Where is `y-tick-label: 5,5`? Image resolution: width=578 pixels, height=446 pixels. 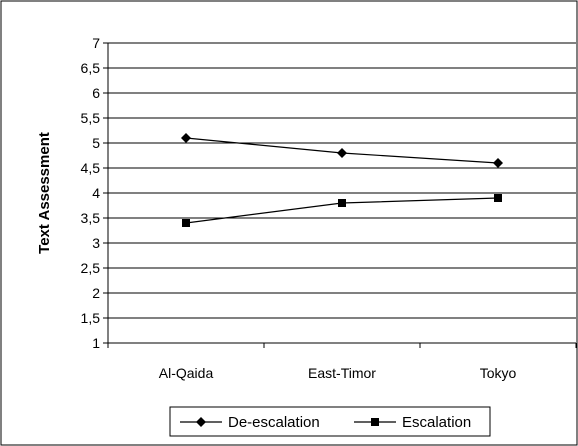 y-tick-label: 5,5 is located at coordinates (91, 118).